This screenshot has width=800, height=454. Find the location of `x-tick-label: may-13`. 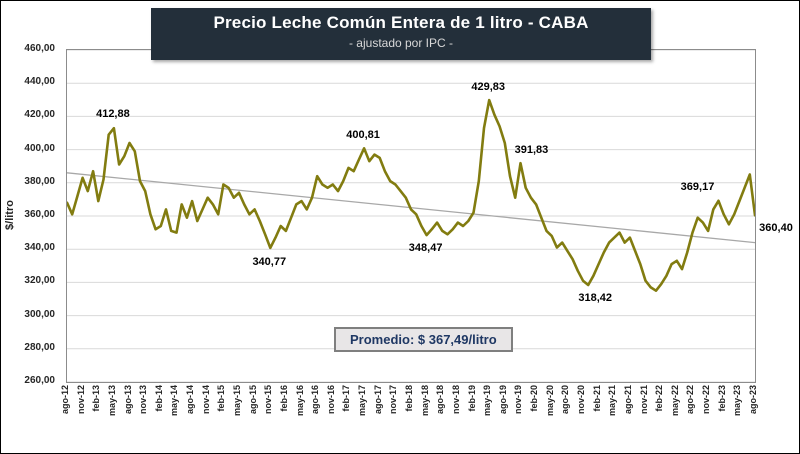

x-tick-label: may-13 is located at coordinates (111, 401).